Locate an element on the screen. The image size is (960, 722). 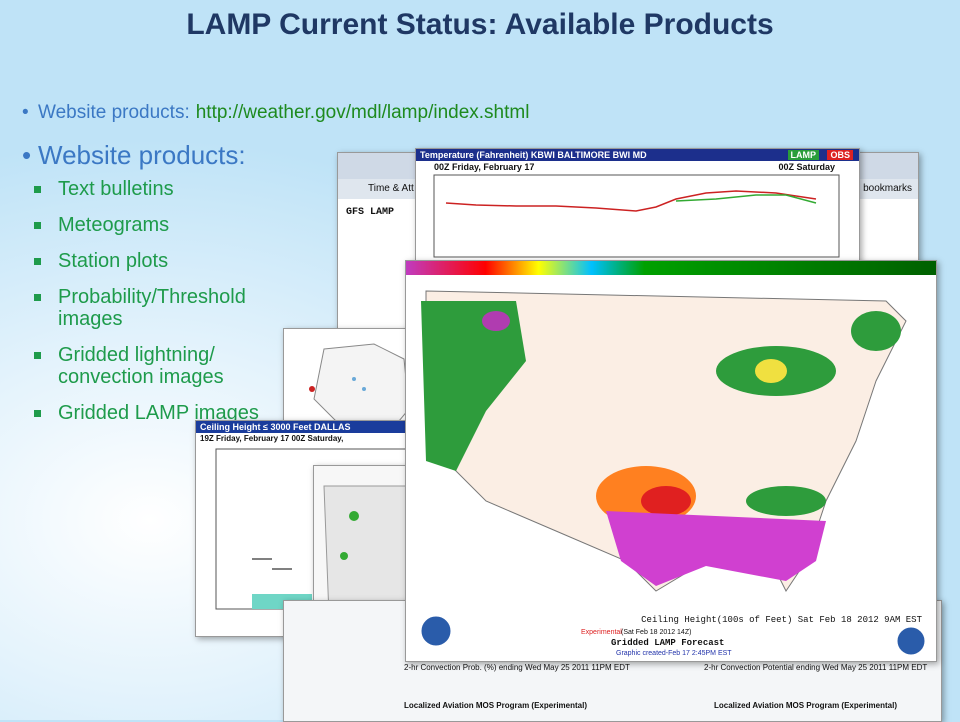
date: 00Z Friday, February 17 is located at coordinates (484, 167).